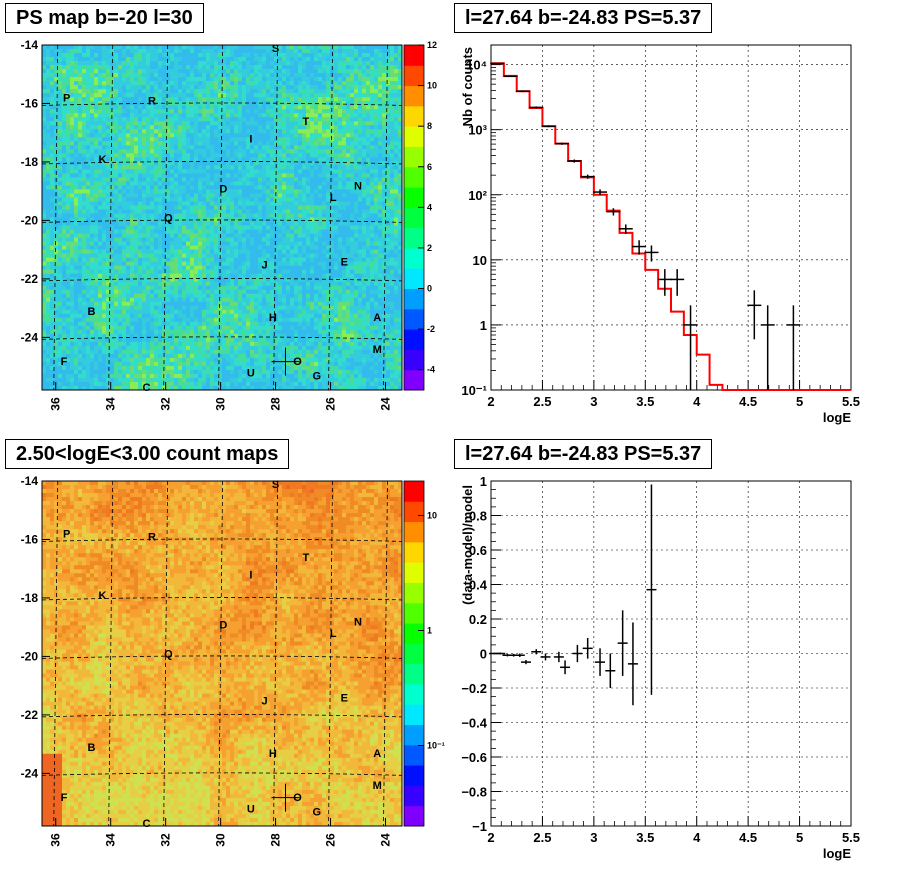  Describe the element at coordinates (645, 837) in the screenshot. I see `x-tick-label: 3.5` at that location.